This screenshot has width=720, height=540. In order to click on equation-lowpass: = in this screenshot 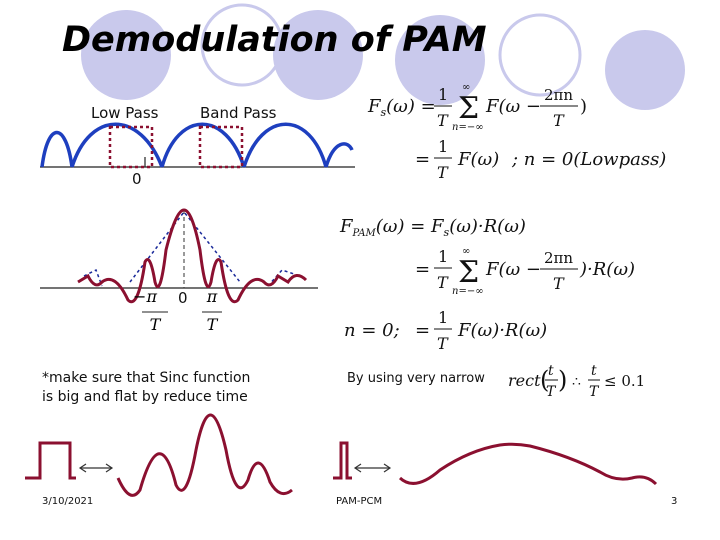, I will do `click(422, 159)`.